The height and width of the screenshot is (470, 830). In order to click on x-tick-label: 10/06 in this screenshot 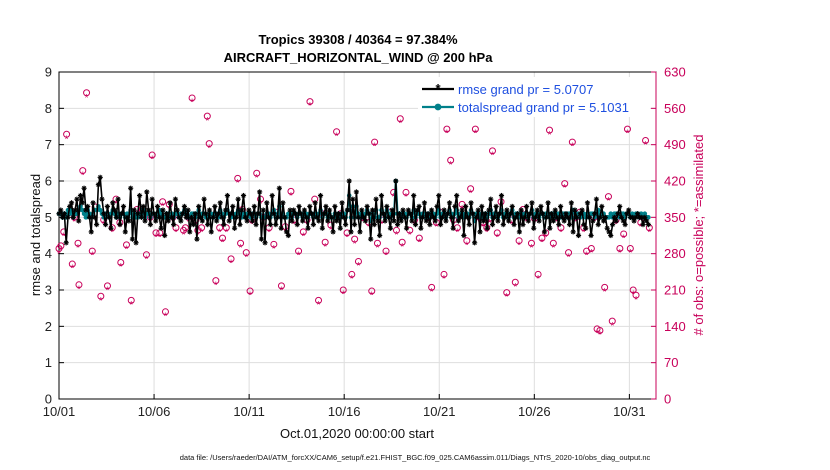, I will do `click(154, 411)`.